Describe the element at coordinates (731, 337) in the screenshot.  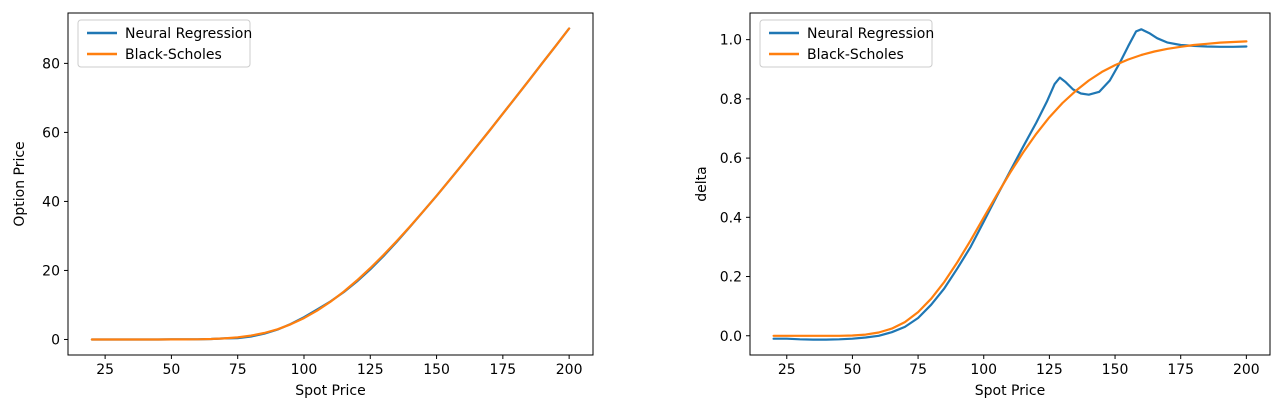
I see `y-tick-label: 0.0` at that location.